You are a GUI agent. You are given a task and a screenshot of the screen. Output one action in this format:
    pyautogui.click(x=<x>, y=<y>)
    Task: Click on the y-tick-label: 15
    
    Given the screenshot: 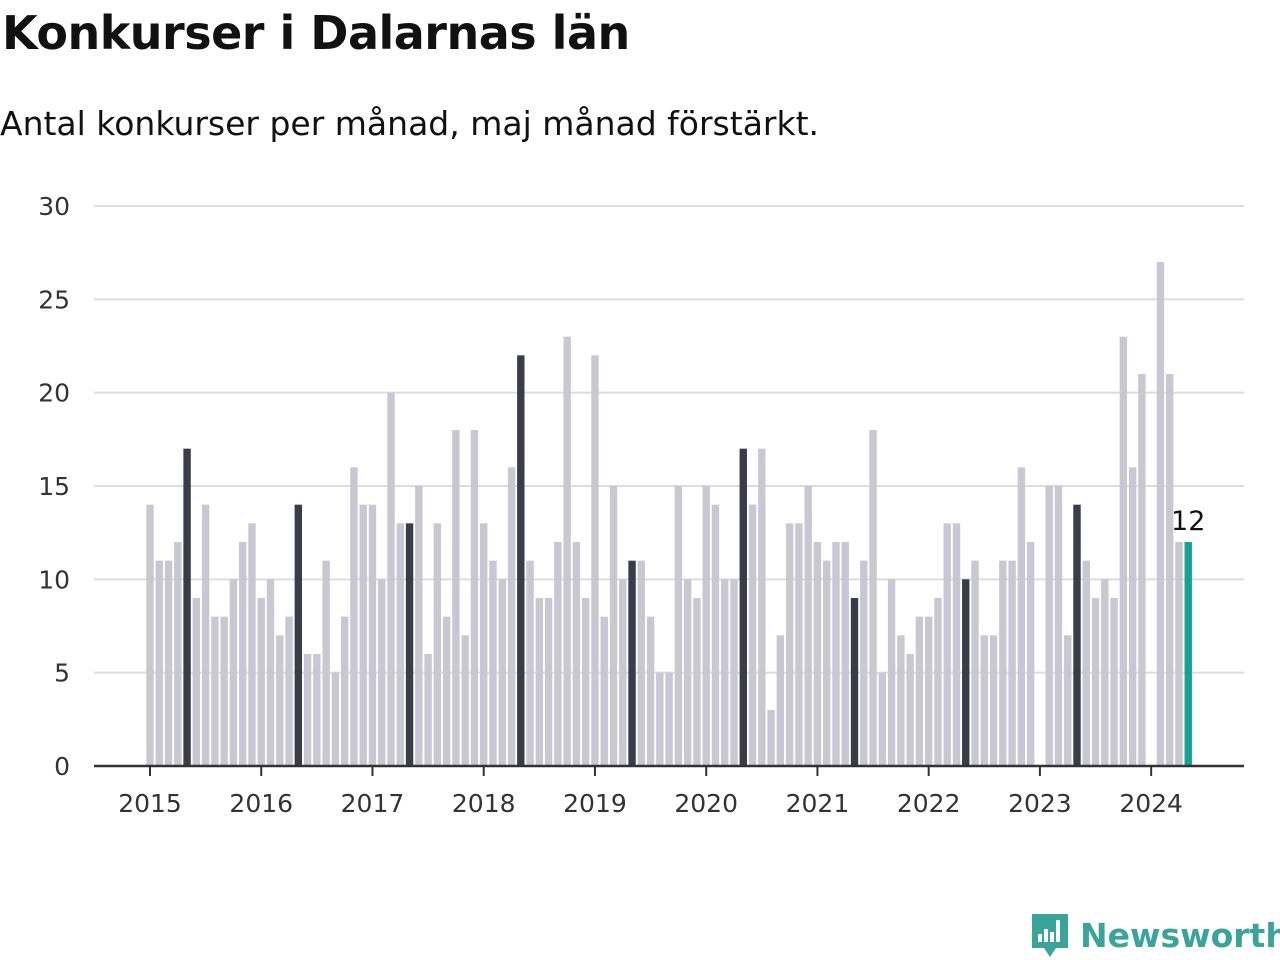 What is the action you would take?
    pyautogui.click(x=54, y=486)
    